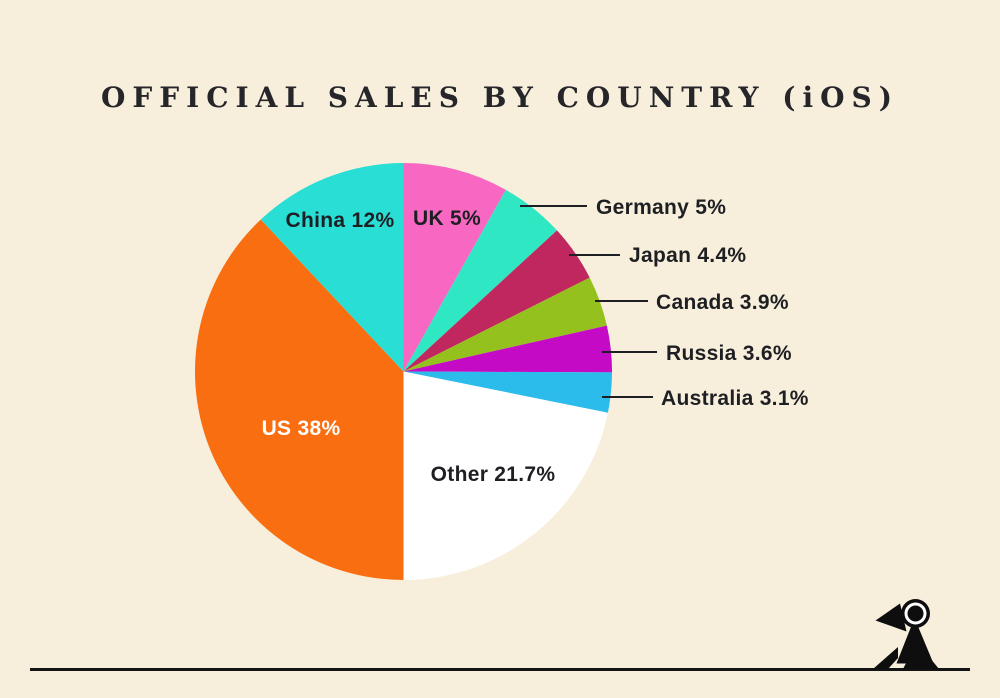 The height and width of the screenshot is (698, 1000). What do you see at coordinates (299, 399) in the screenshot?
I see `pie-slice-us` at bounding box center [299, 399].